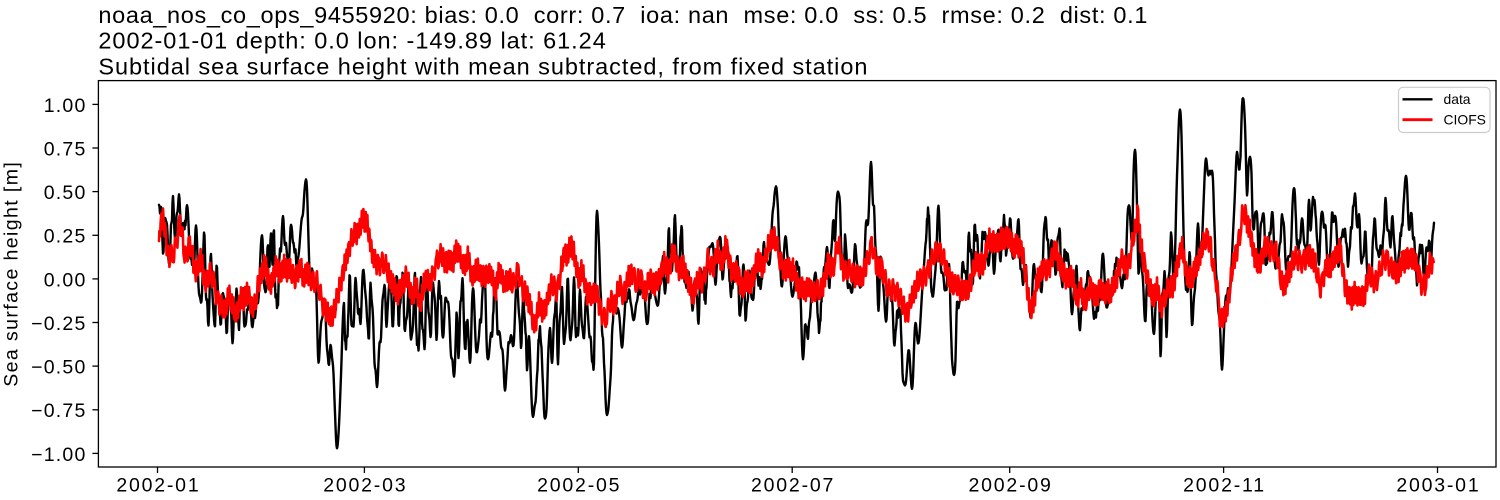  What do you see at coordinates (65, 193) in the screenshot?
I see `svg-text: 0.50` at bounding box center [65, 193].